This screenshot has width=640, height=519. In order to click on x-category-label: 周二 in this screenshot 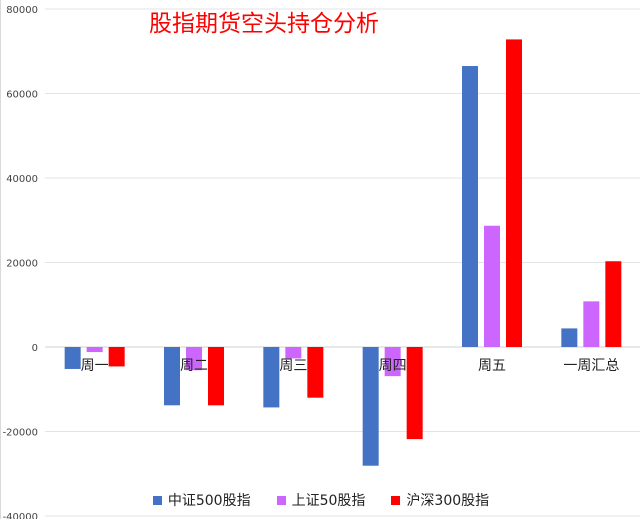, I will do `click(194, 366)`.